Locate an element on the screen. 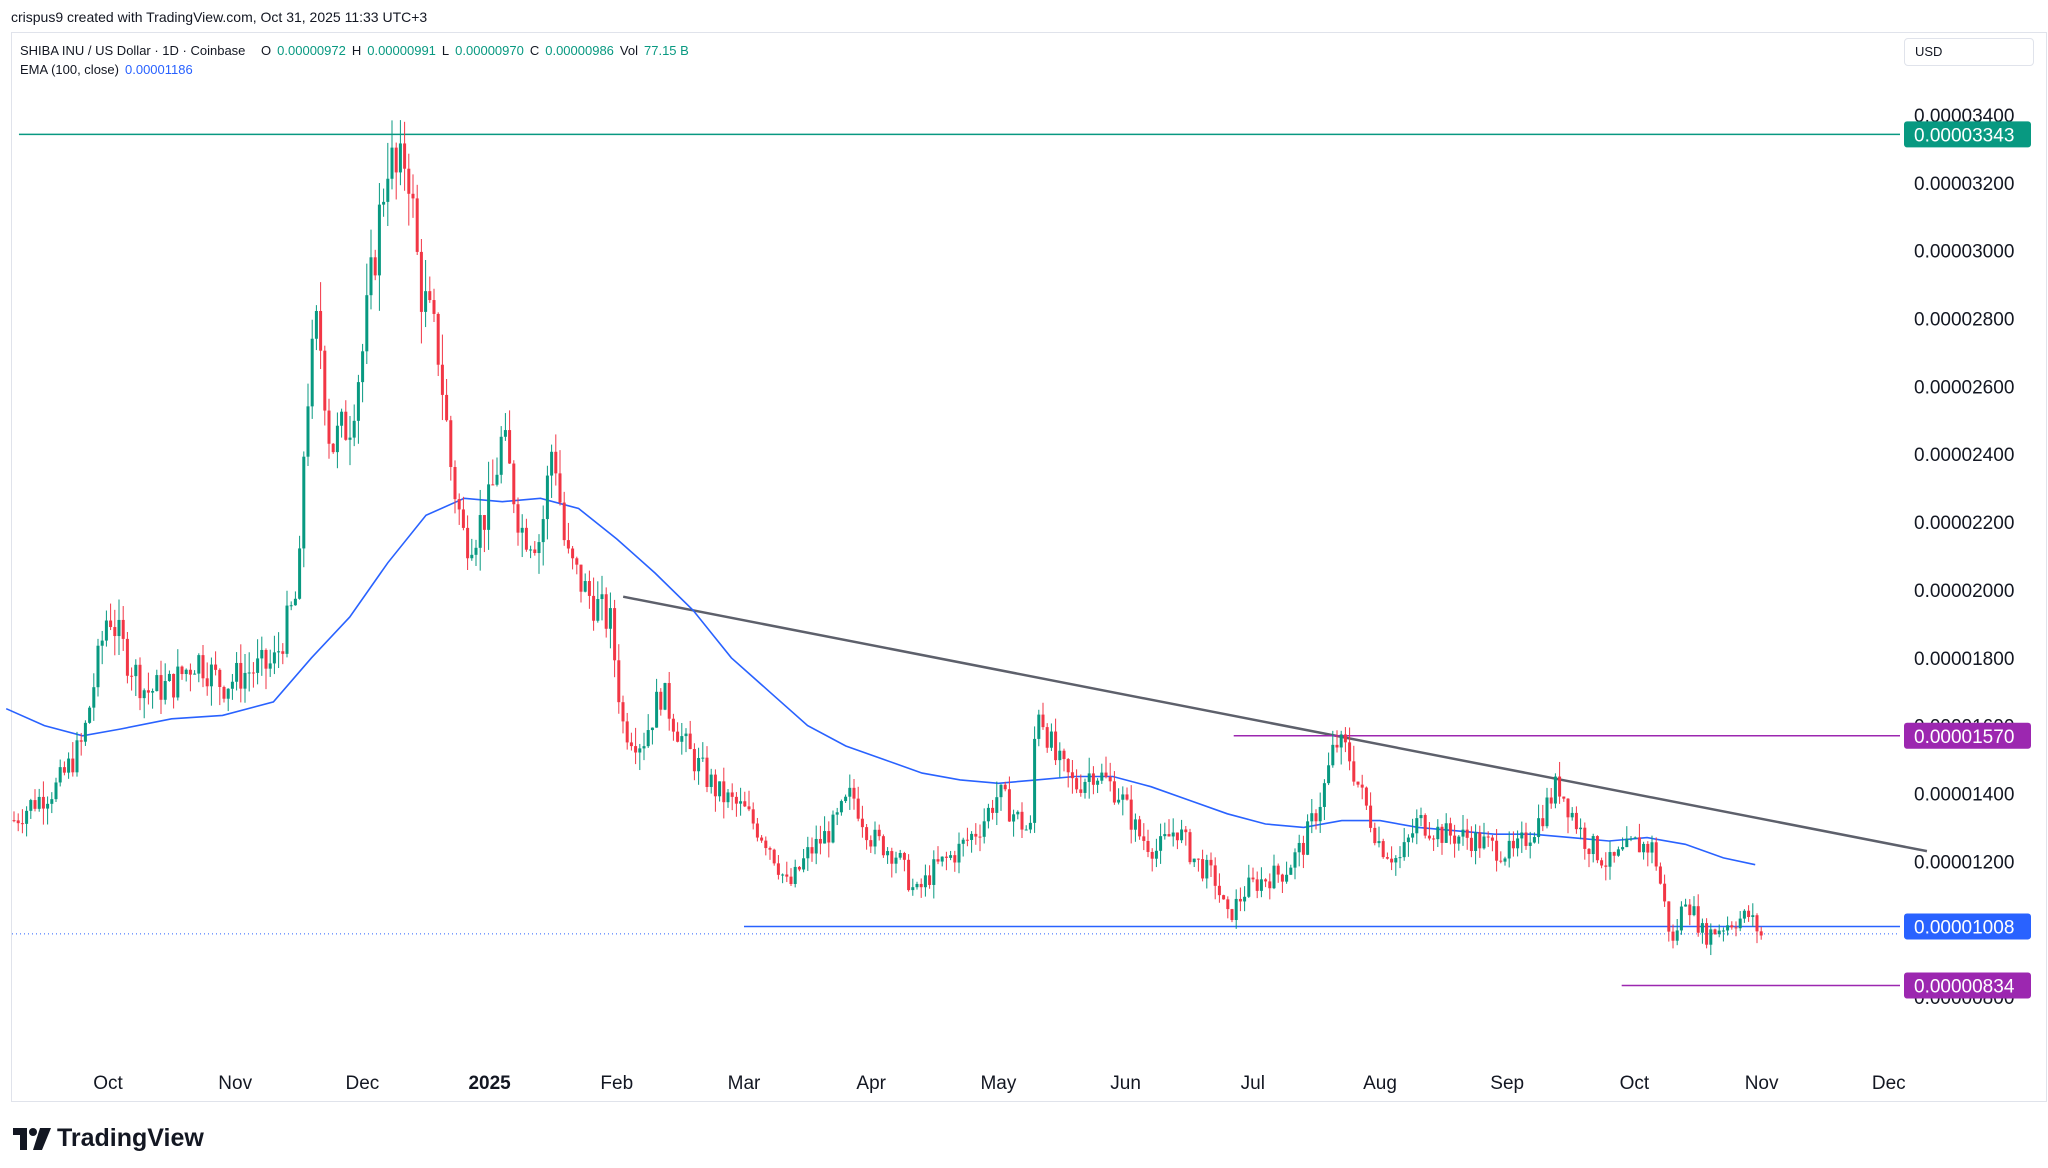  legend-close-value: 0.00000986 is located at coordinates (579, 50).